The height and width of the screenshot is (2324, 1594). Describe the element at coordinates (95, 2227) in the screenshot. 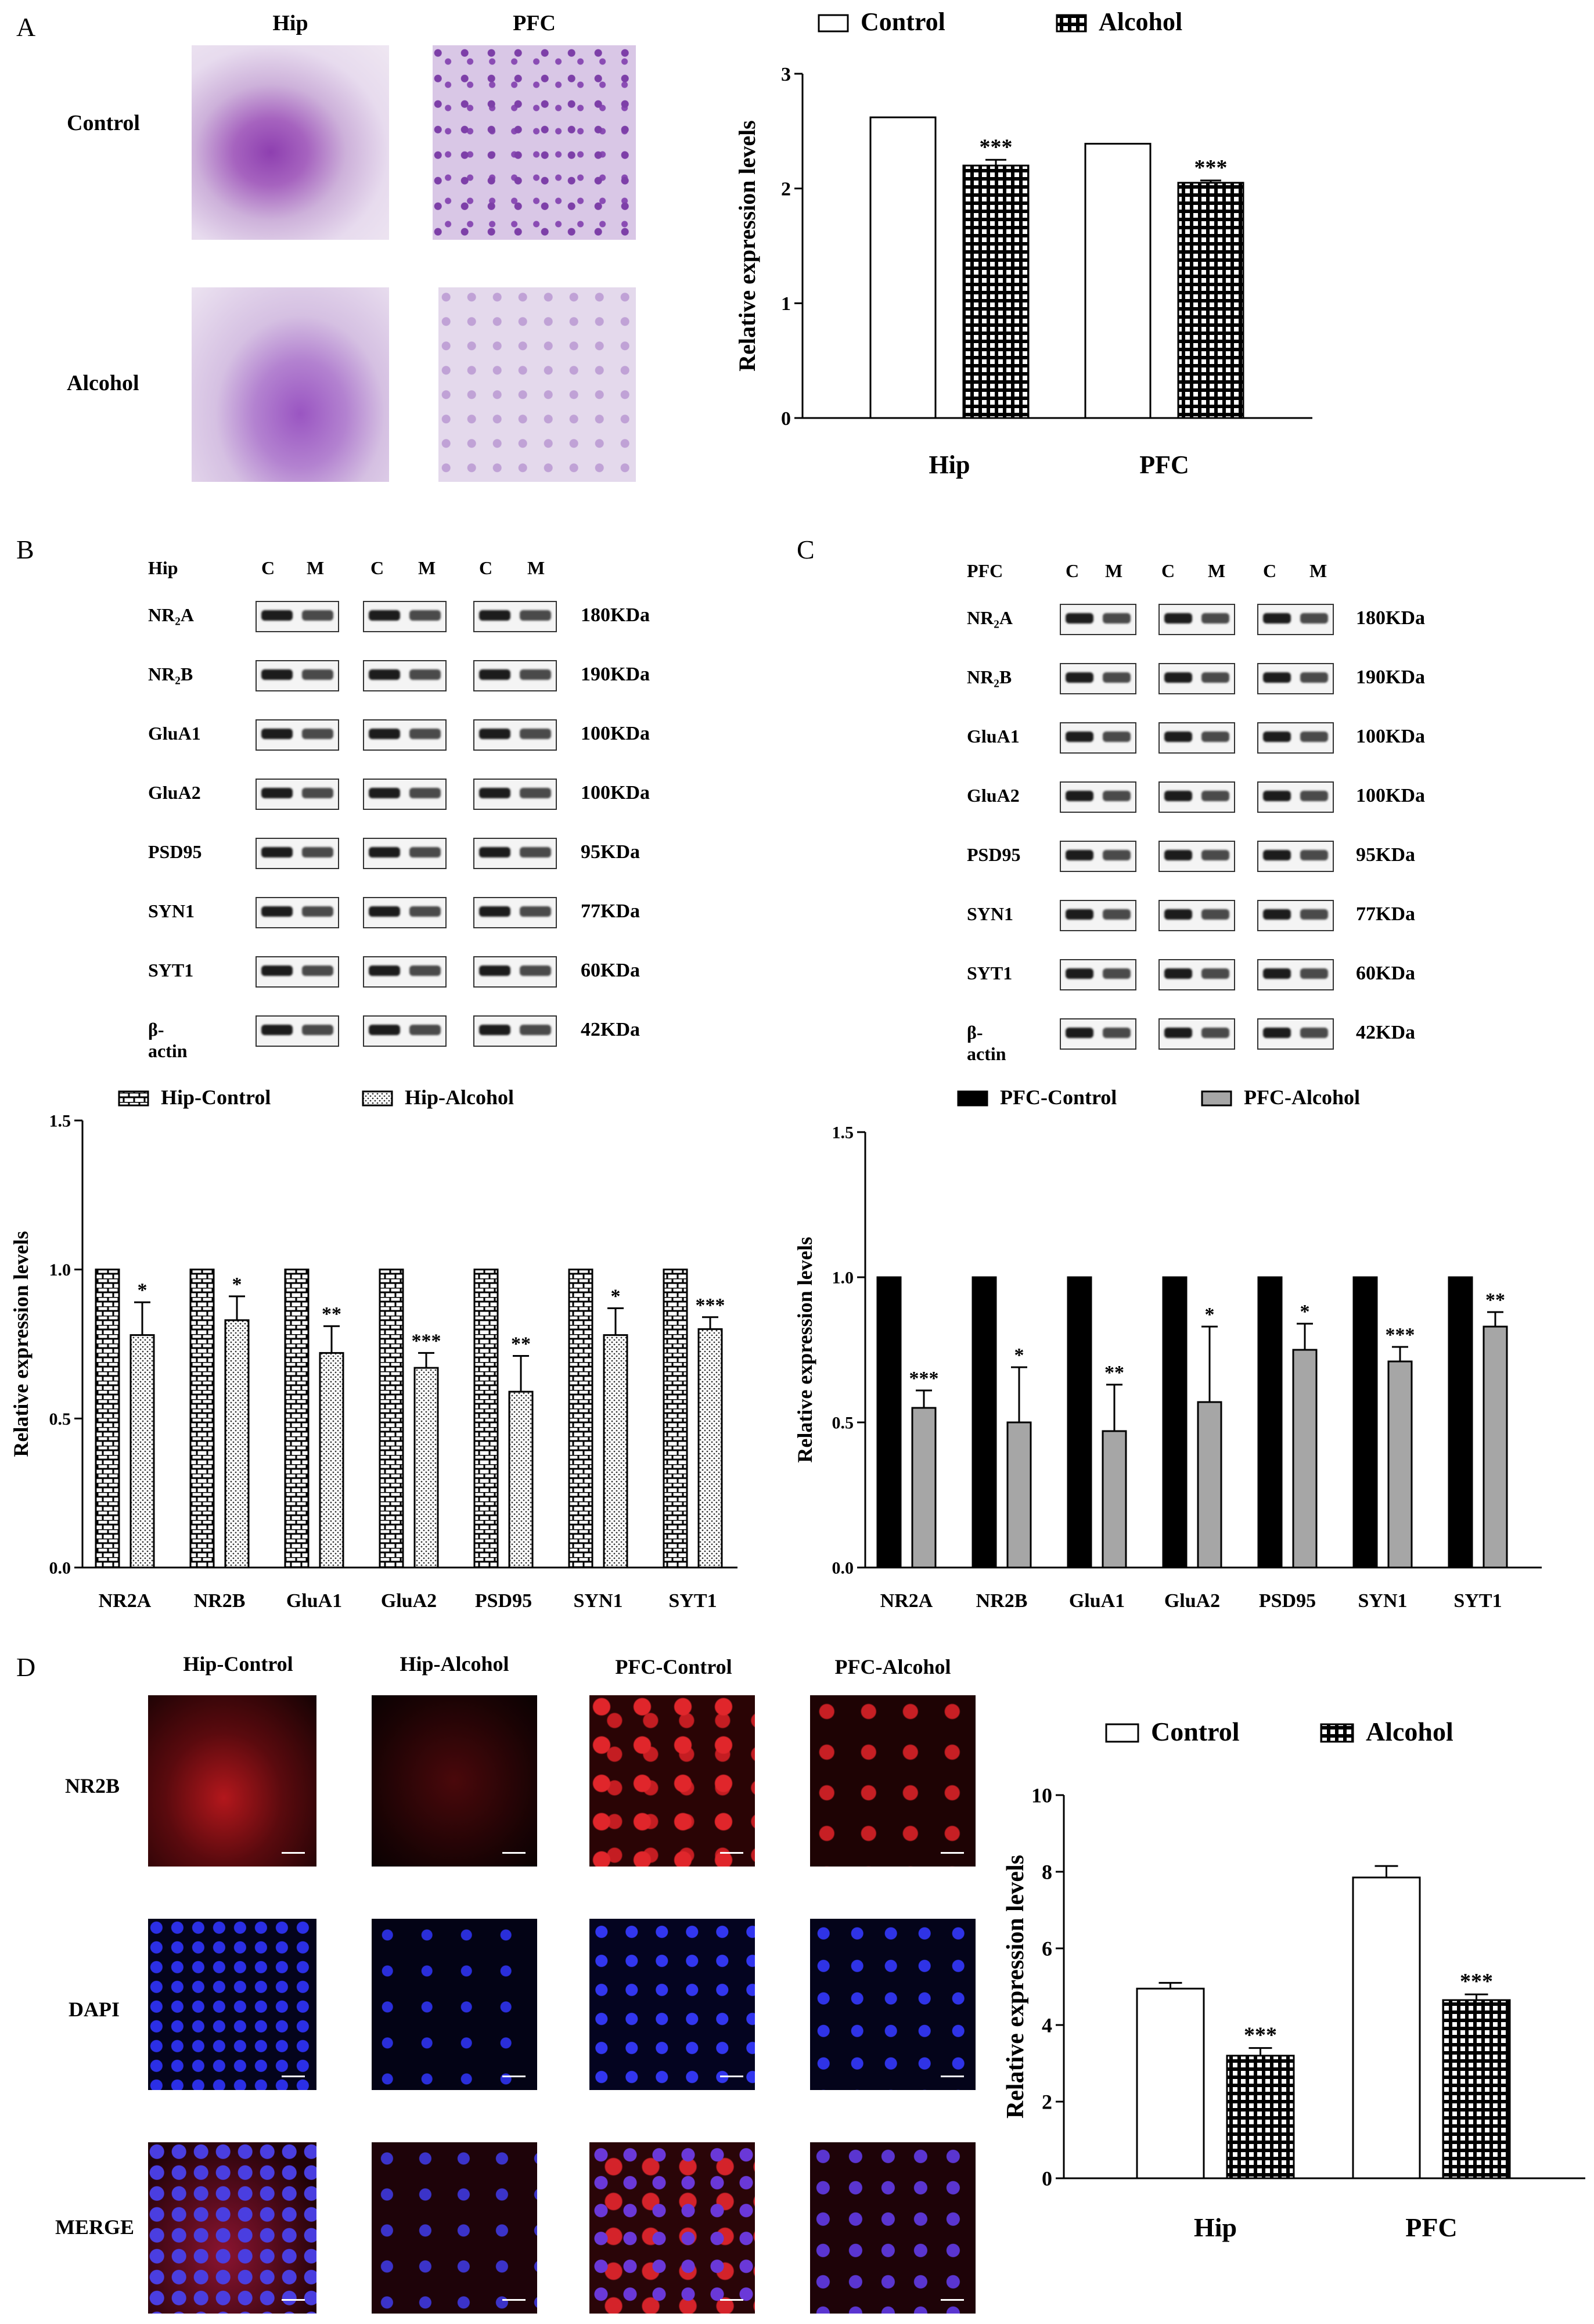

I see `row-label-merge: MERGE` at that location.